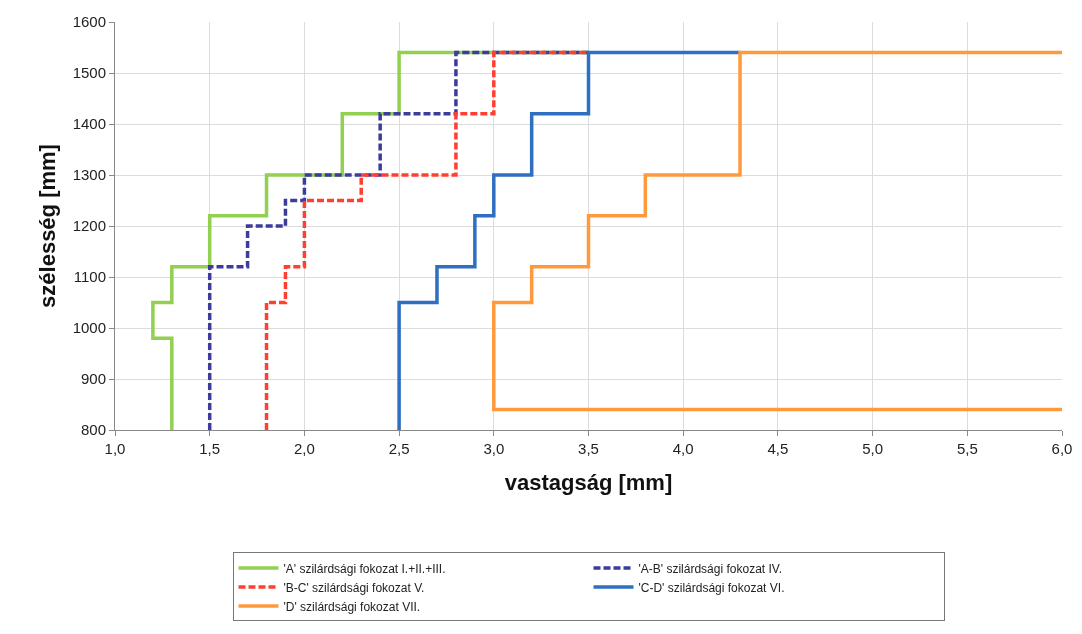 This screenshot has height=634, width=1082. I want to click on legend-label: 'B-C' szilárdsági fokozat V., so click(354, 587).